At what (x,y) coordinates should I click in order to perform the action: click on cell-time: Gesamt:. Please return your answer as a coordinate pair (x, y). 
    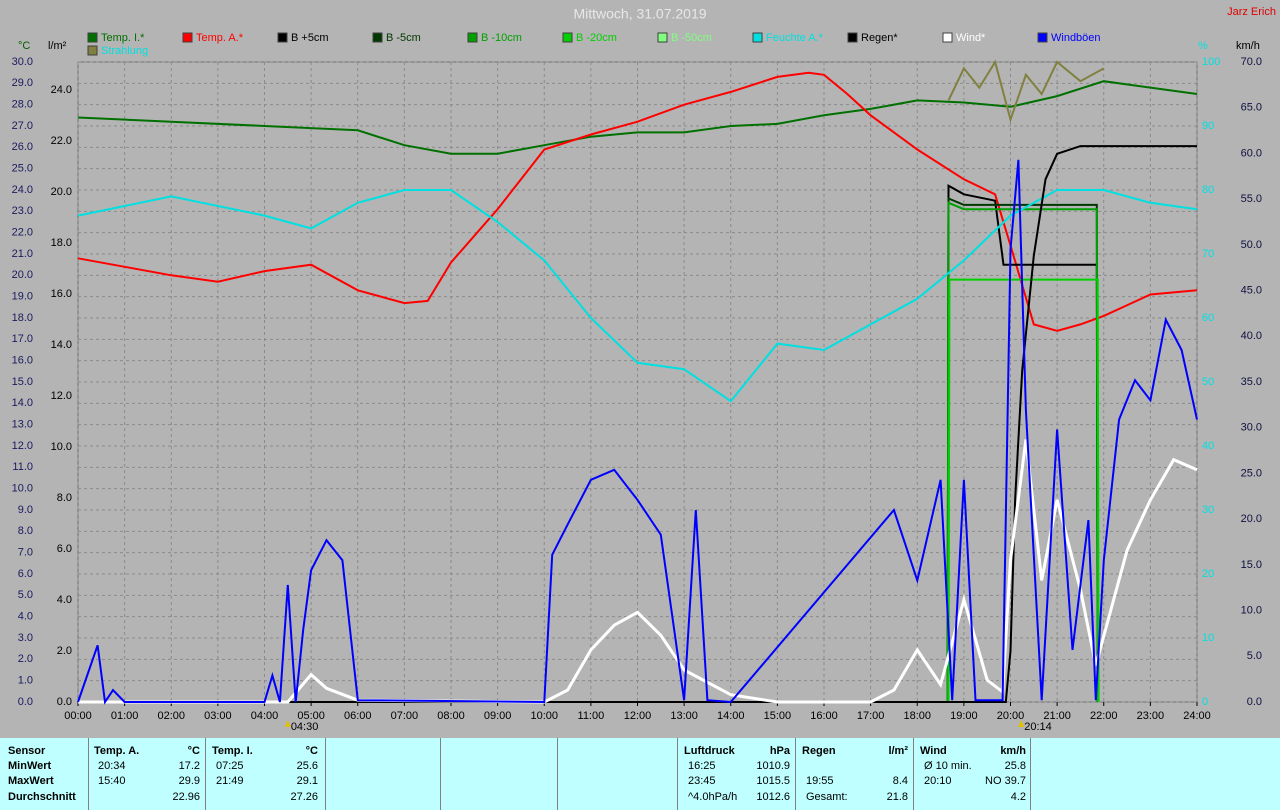
    Looking at the image, I should click on (827, 797).